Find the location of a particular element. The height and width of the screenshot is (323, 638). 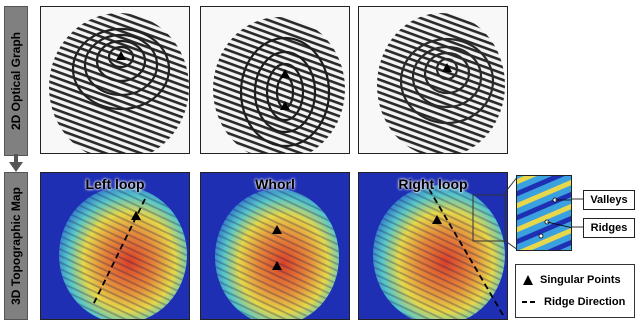

zoom-connector is located at coordinates (511, 213).